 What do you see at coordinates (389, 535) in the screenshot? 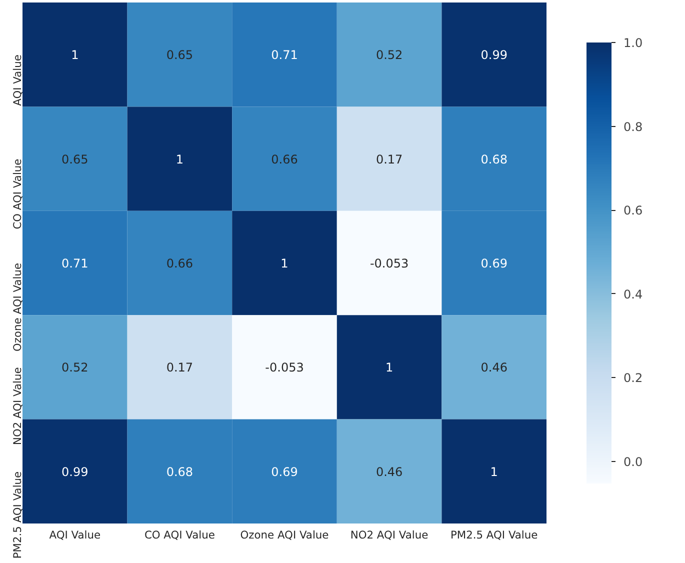
I see `x-tick-label: NO2 AQI Value` at bounding box center [389, 535].